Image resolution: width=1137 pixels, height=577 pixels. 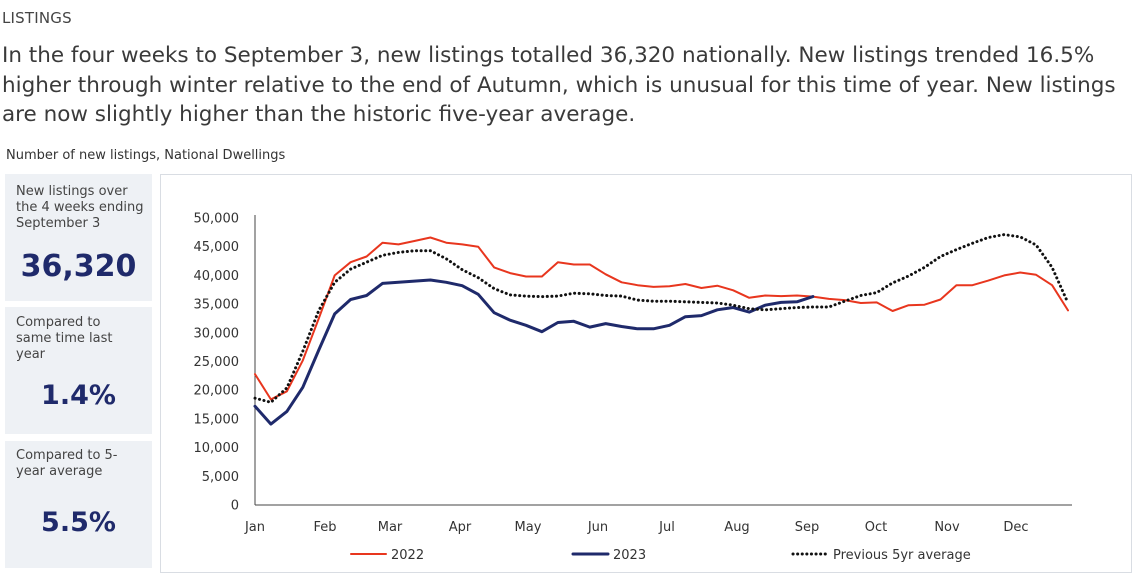 I want to click on stat-card-vs-last-year: Compared to same time last year 1.4%, so click(x=78, y=370).